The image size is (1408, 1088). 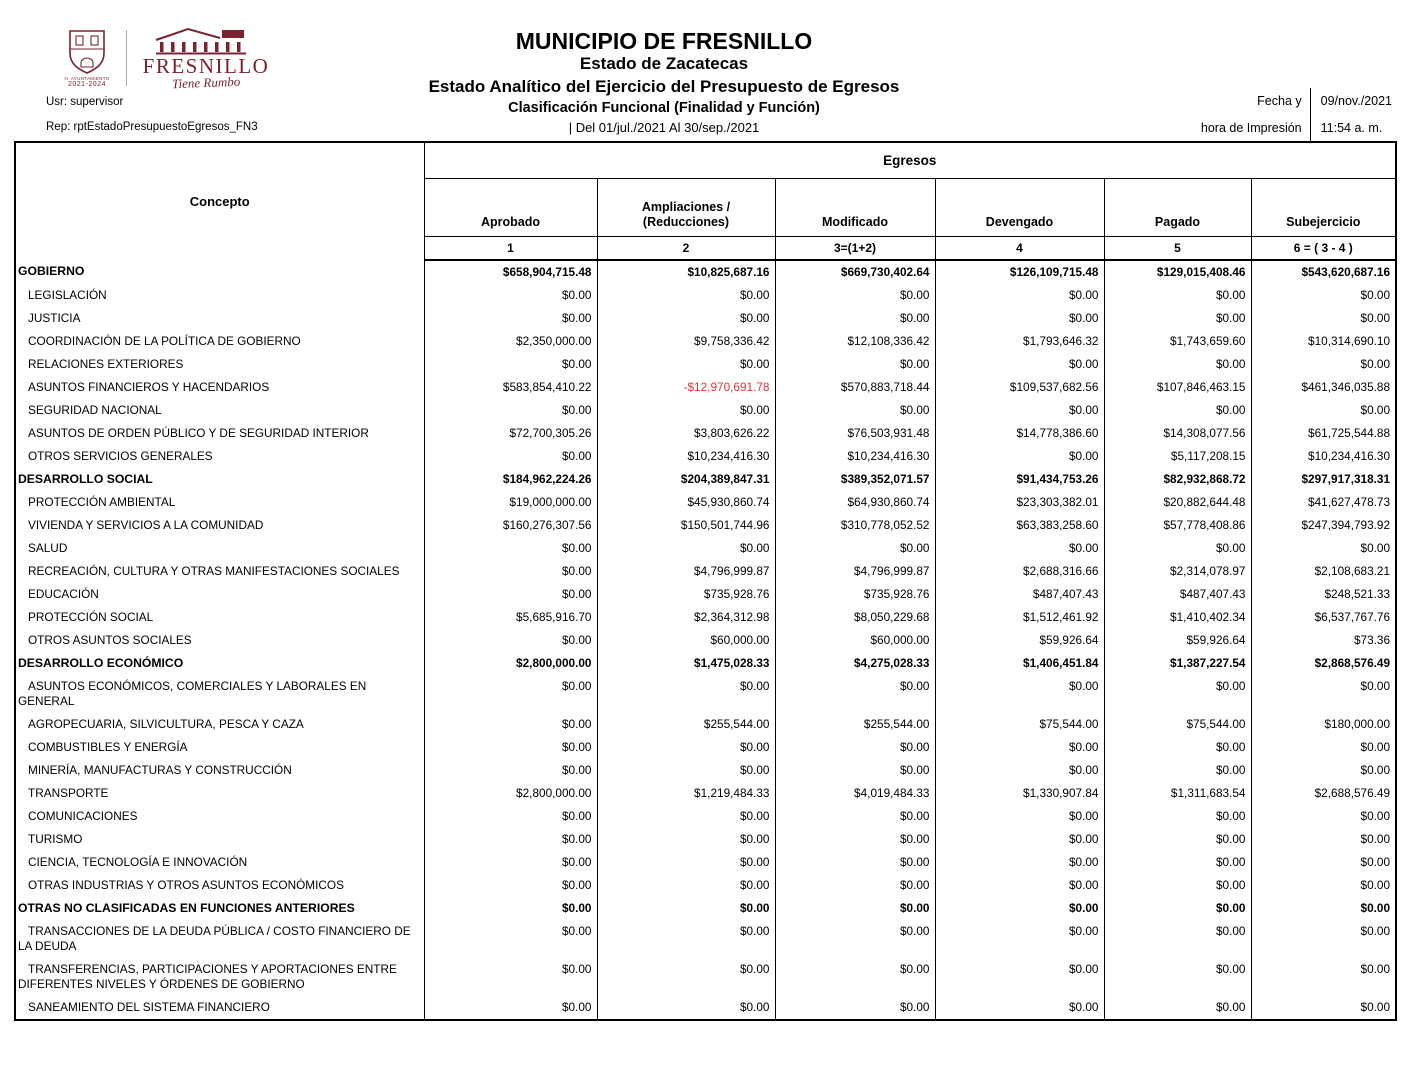 What do you see at coordinates (1019, 571) in the screenshot?
I see `amount-cell: $2,688,316.66` at bounding box center [1019, 571].